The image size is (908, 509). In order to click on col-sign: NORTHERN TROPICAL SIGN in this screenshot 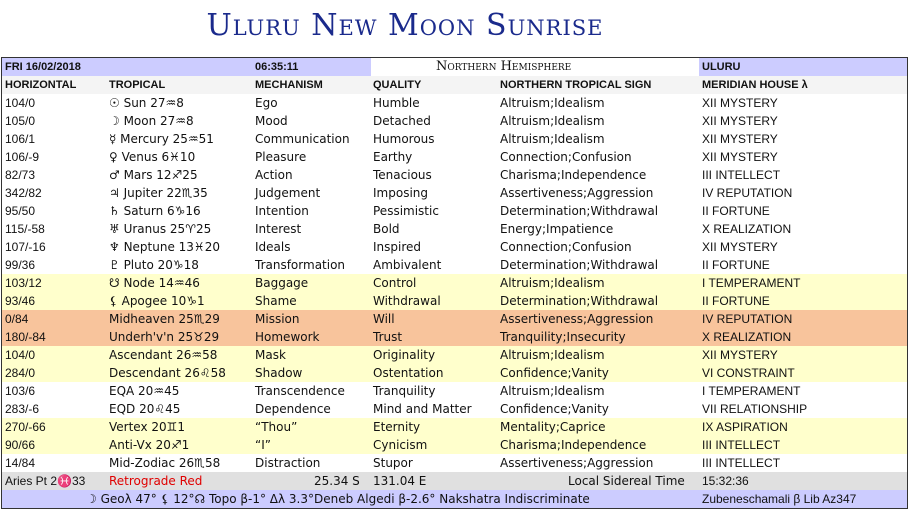, I will do `click(576, 85)`.